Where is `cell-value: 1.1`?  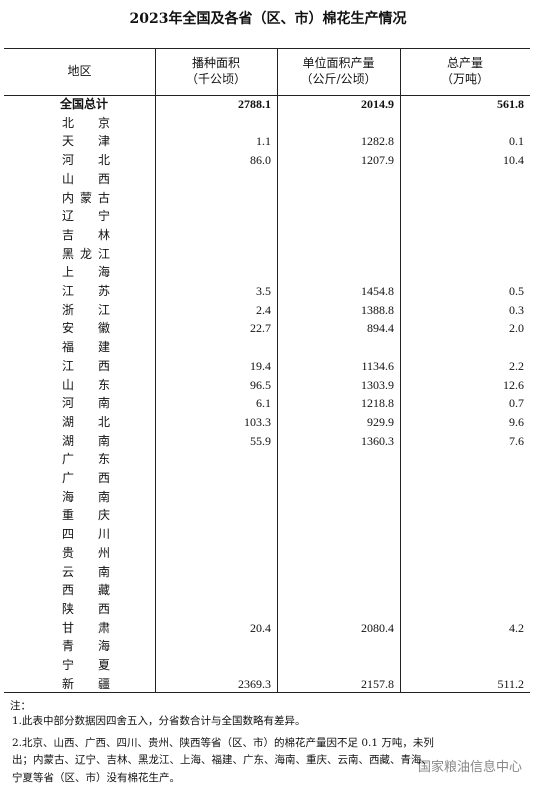
cell-value: 1.1 is located at coordinates (263, 141).